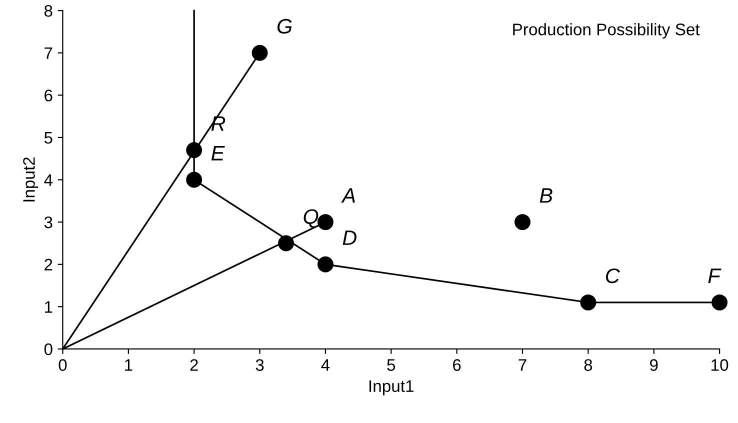  Describe the element at coordinates (48, 10) in the screenshot. I see `y-tick-label: 8` at that location.